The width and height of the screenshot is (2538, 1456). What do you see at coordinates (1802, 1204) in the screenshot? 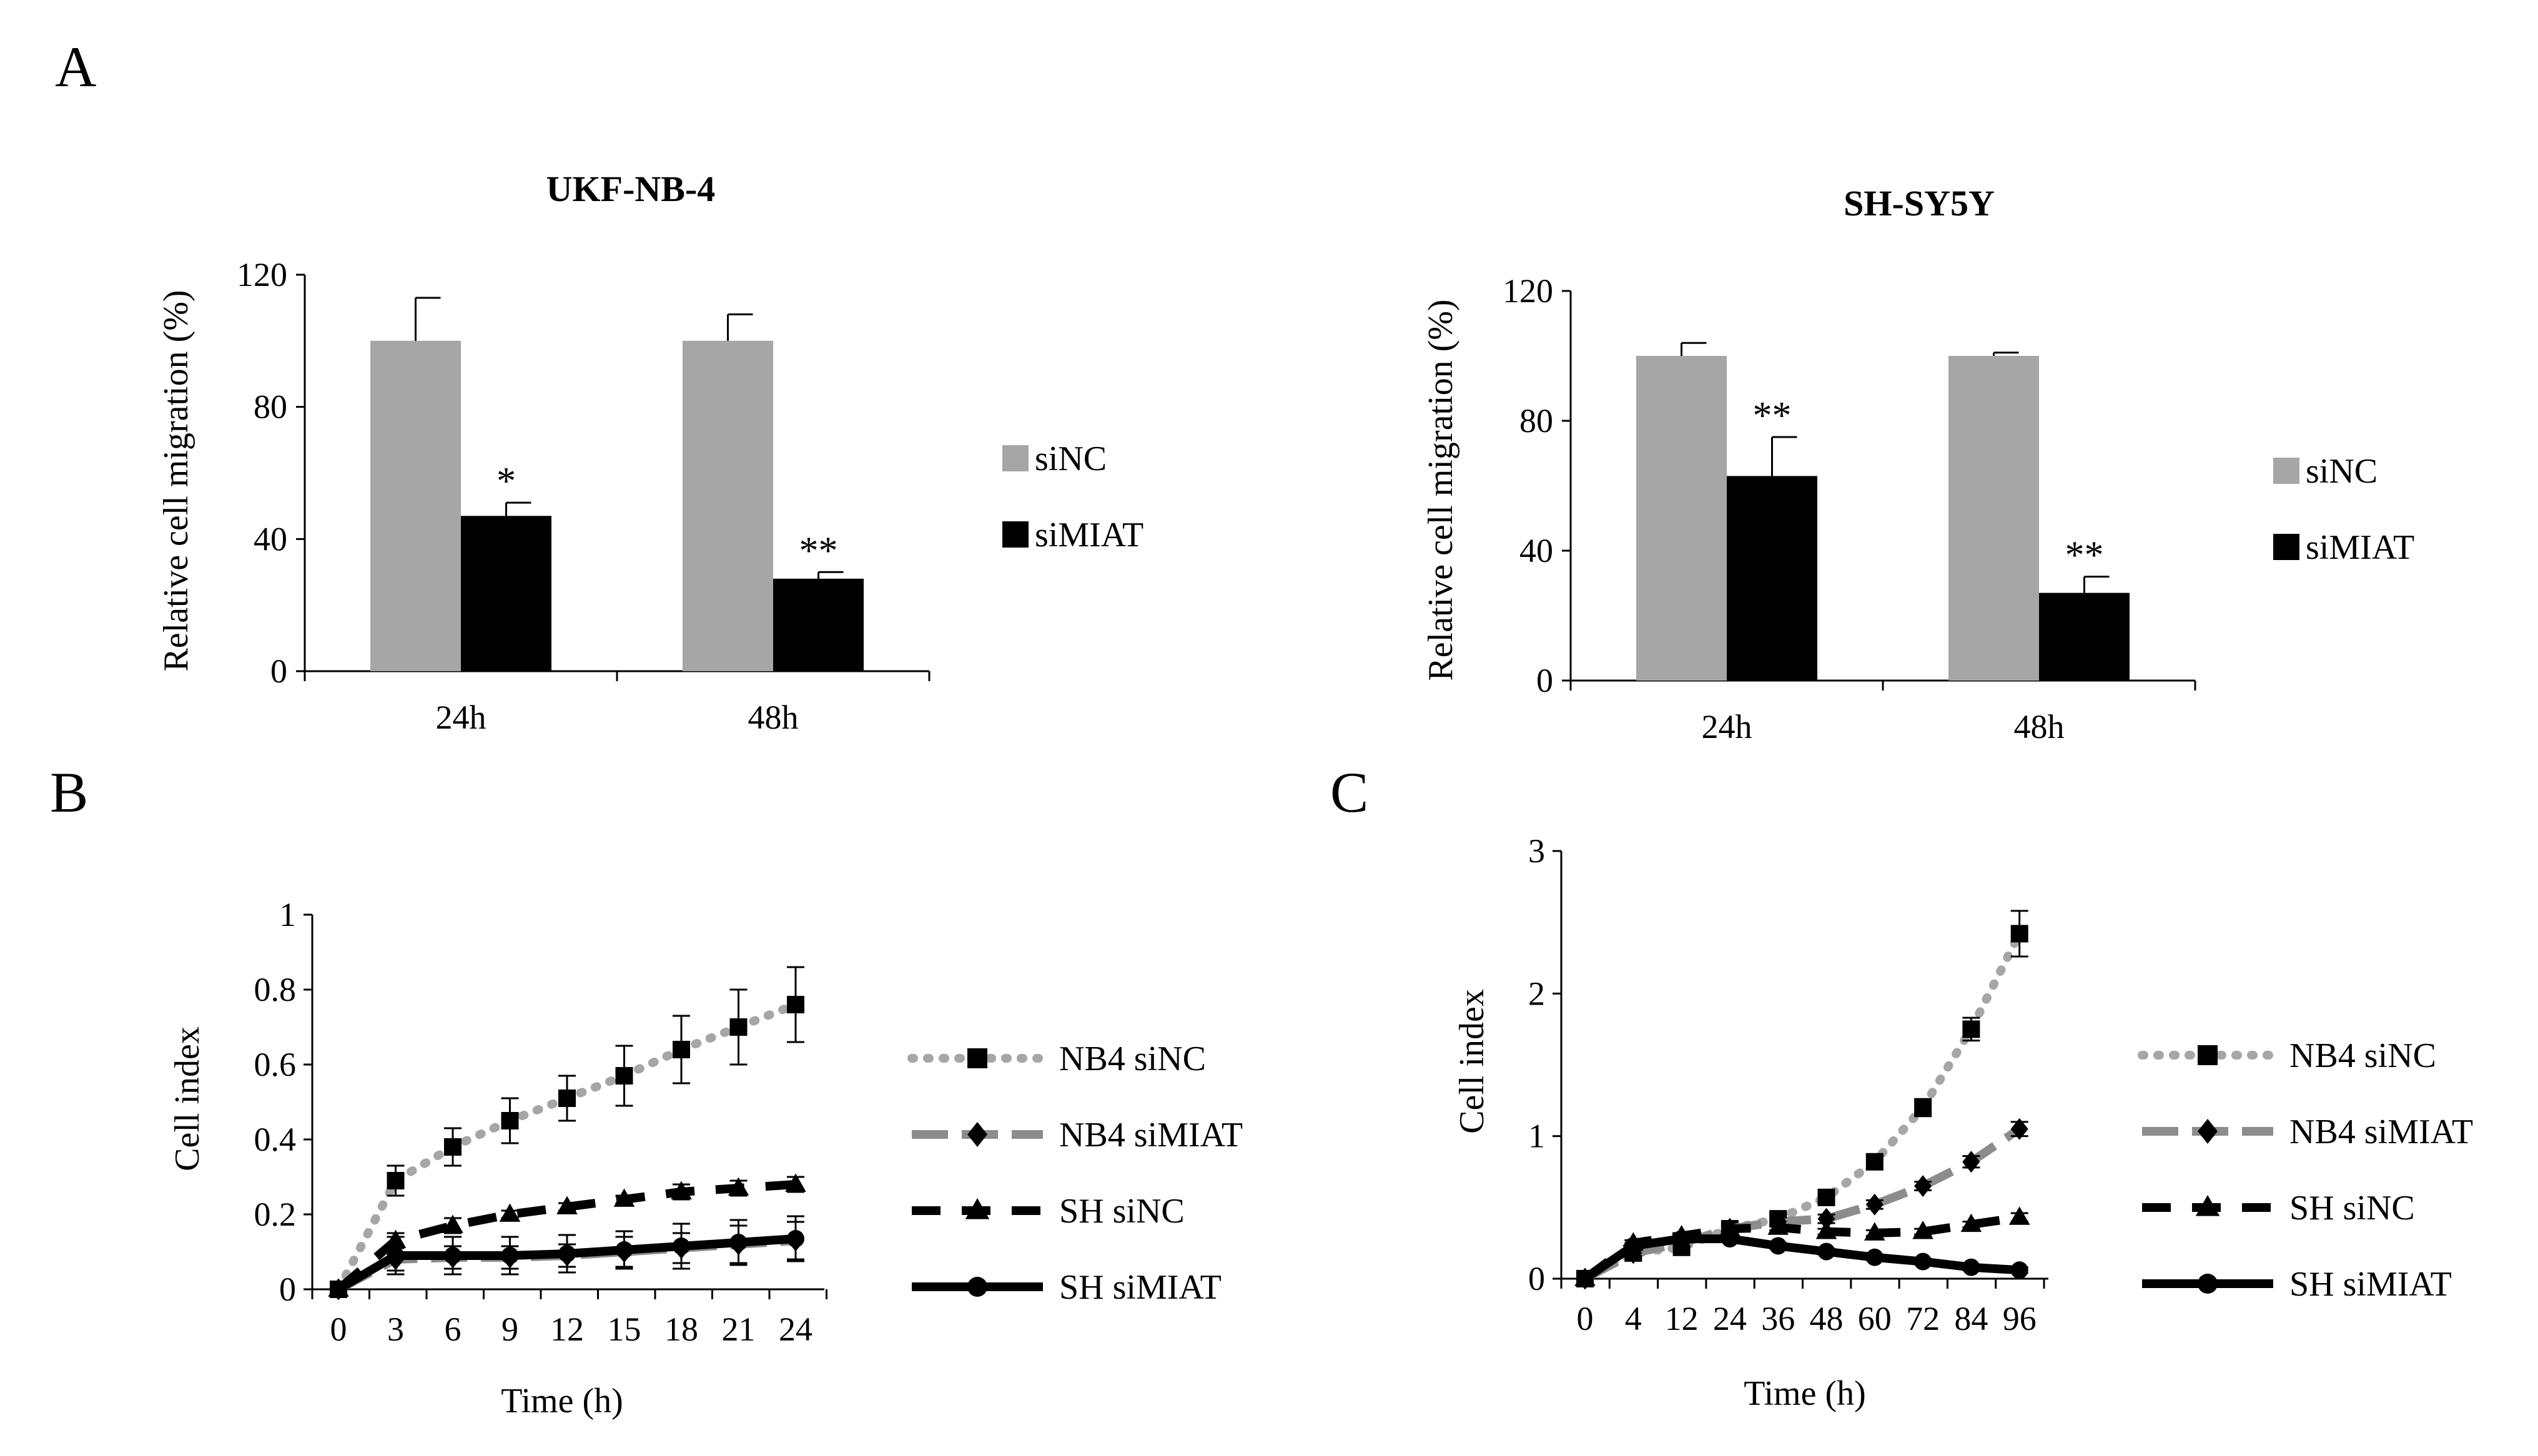
I see `series-line-NB4 siMIAT` at bounding box center [1802, 1204].